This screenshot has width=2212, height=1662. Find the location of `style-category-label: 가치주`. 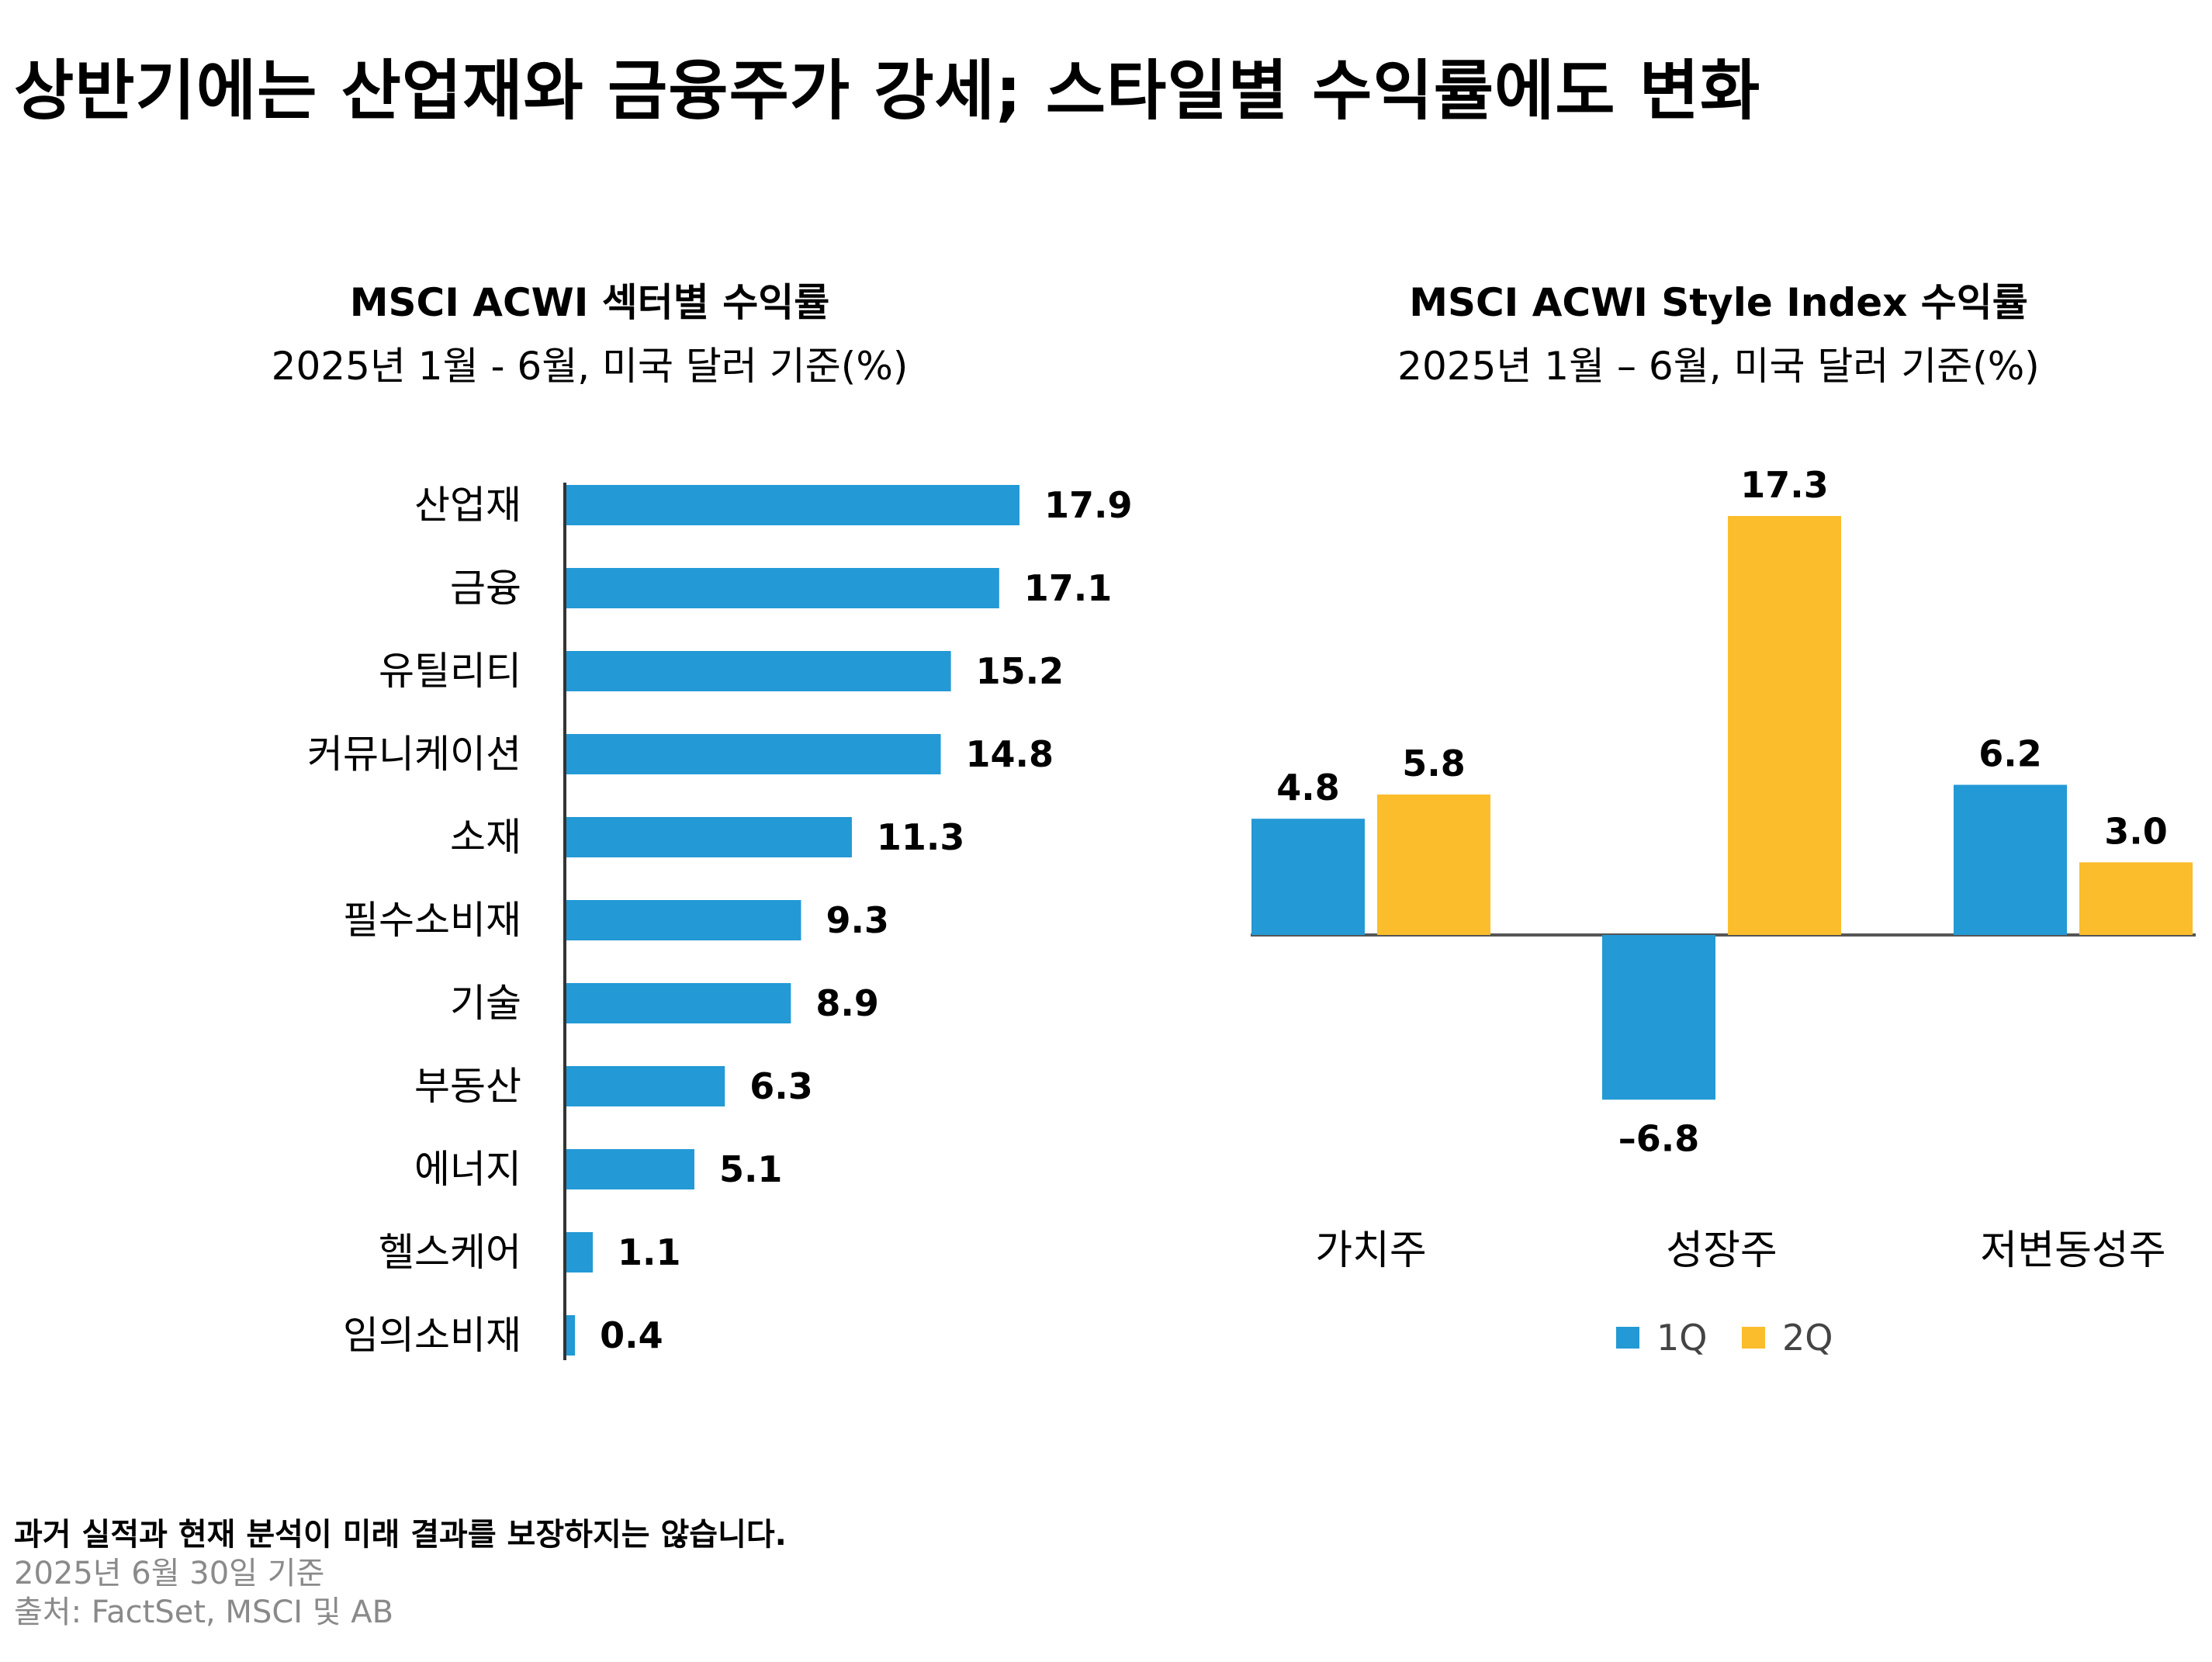

style-category-label: 가치주 is located at coordinates (1371, 1251).